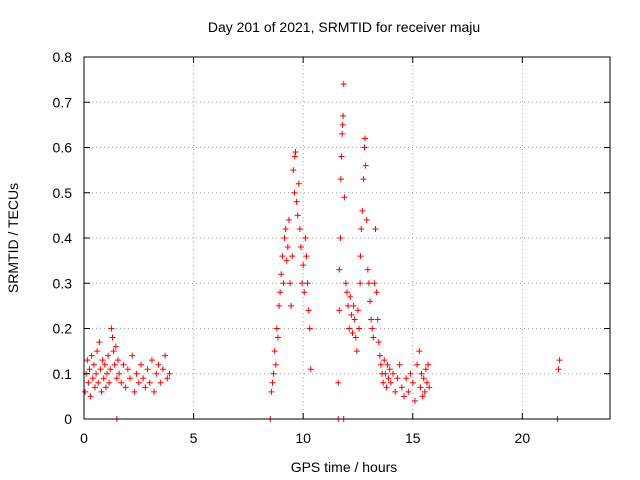  Describe the element at coordinates (13, 238) in the screenshot. I see `y-axis-title: SRMTID / TECUs` at that location.